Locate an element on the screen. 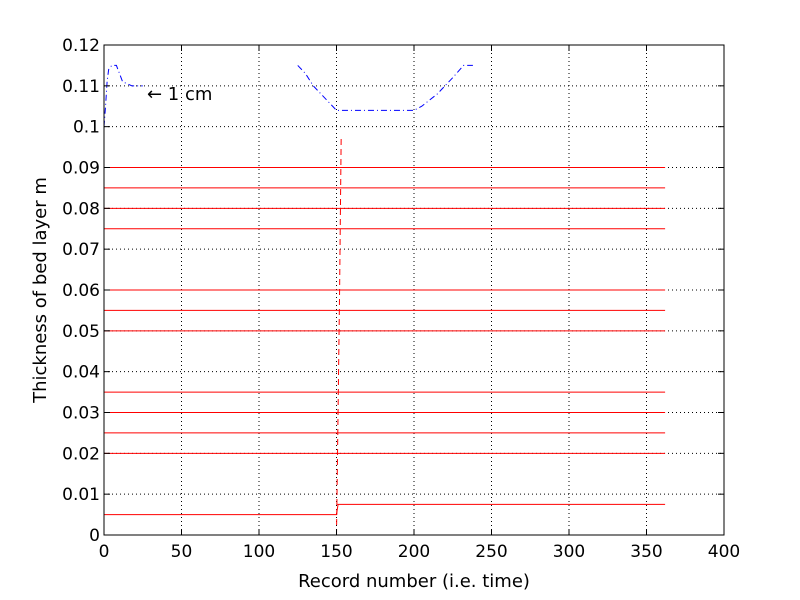 This screenshot has width=800, height=600. y-tick-label: 0.04 is located at coordinates (81, 373).